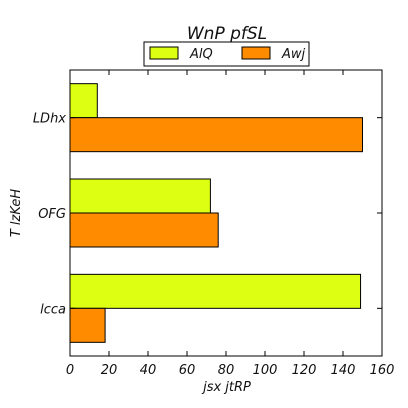 Image resolution: width=408 pixels, height=408 pixels. What do you see at coordinates (304, 370) in the screenshot?
I see `x-tick-label-120: 120` at bounding box center [304, 370].